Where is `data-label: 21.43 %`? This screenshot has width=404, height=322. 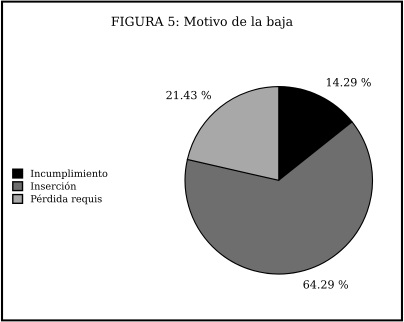 data-label: 21.43 % is located at coordinates (188, 95).